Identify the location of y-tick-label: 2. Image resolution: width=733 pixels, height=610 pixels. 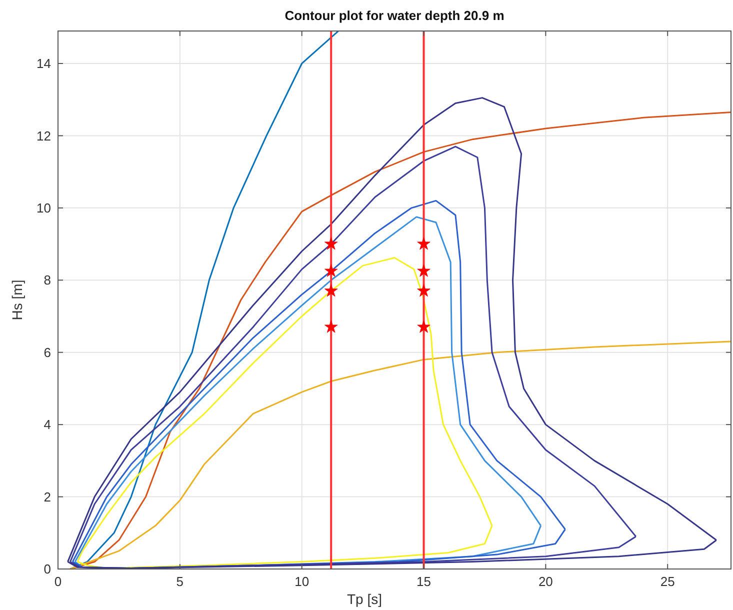
(47, 496).